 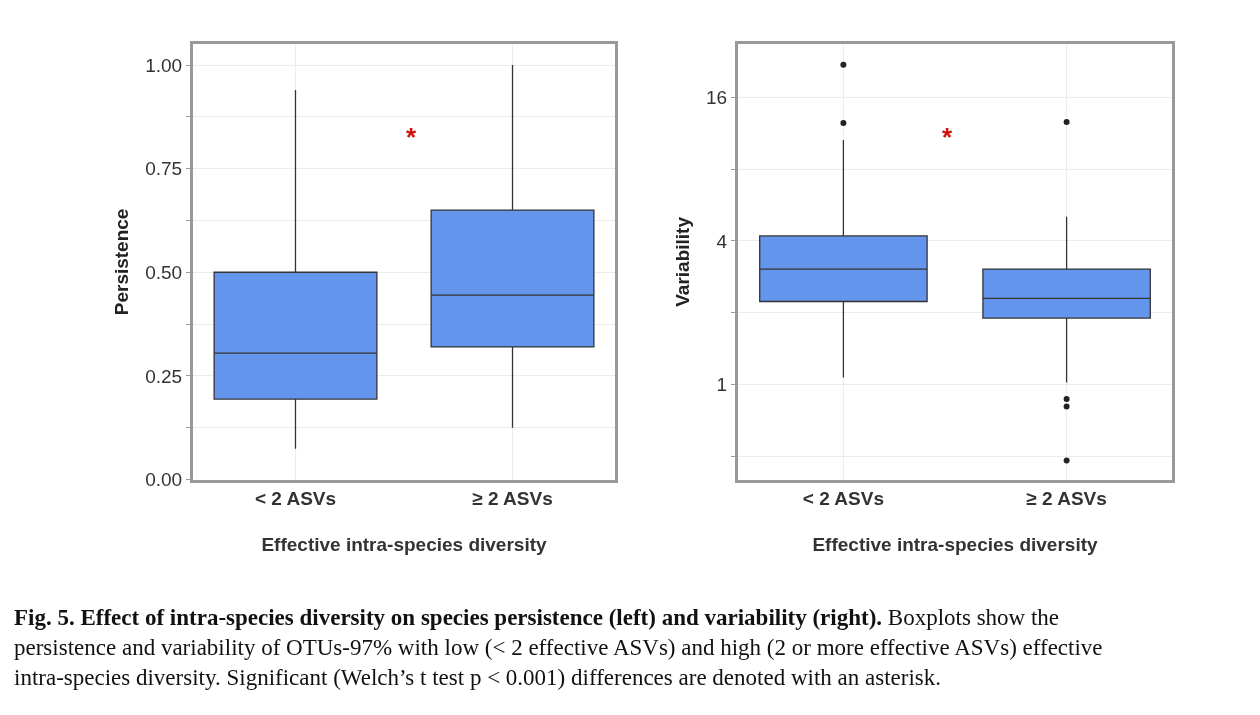 What do you see at coordinates (164, 376) in the screenshot?
I see `y-tick-label: 0.25` at bounding box center [164, 376].